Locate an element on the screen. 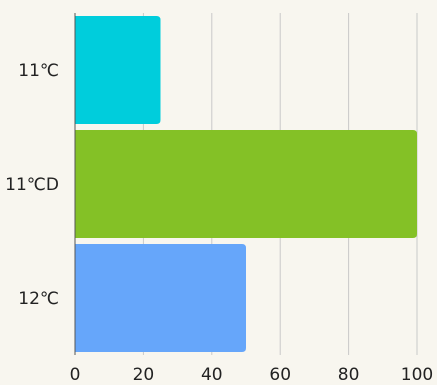 This screenshot has height=385, width=437. category-labels: 11℃ 11℃D 12℃ is located at coordinates (32, 185).